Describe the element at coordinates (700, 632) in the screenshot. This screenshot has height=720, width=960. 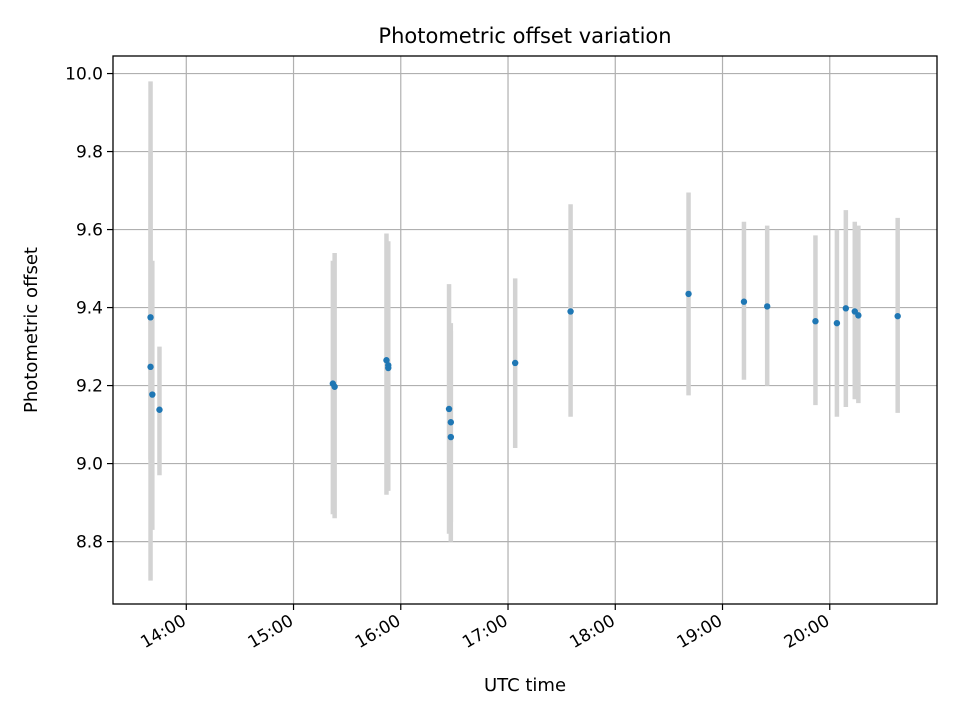
I see `x-tick-label: 19:00` at that location.